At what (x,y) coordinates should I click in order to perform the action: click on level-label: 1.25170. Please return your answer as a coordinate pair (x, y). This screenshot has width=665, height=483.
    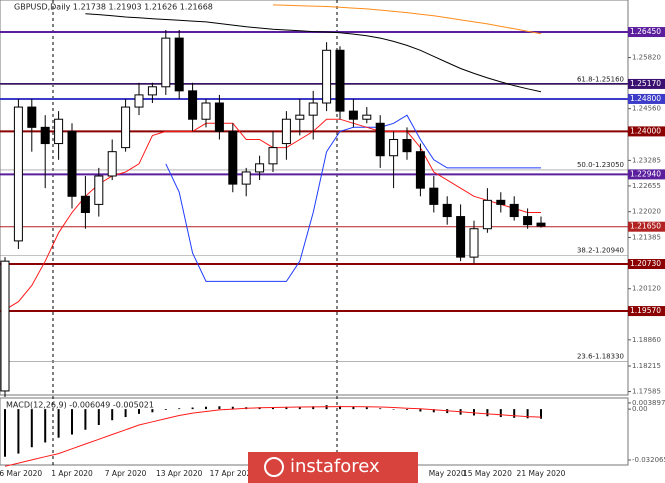
    Looking at the image, I should click on (645, 83).